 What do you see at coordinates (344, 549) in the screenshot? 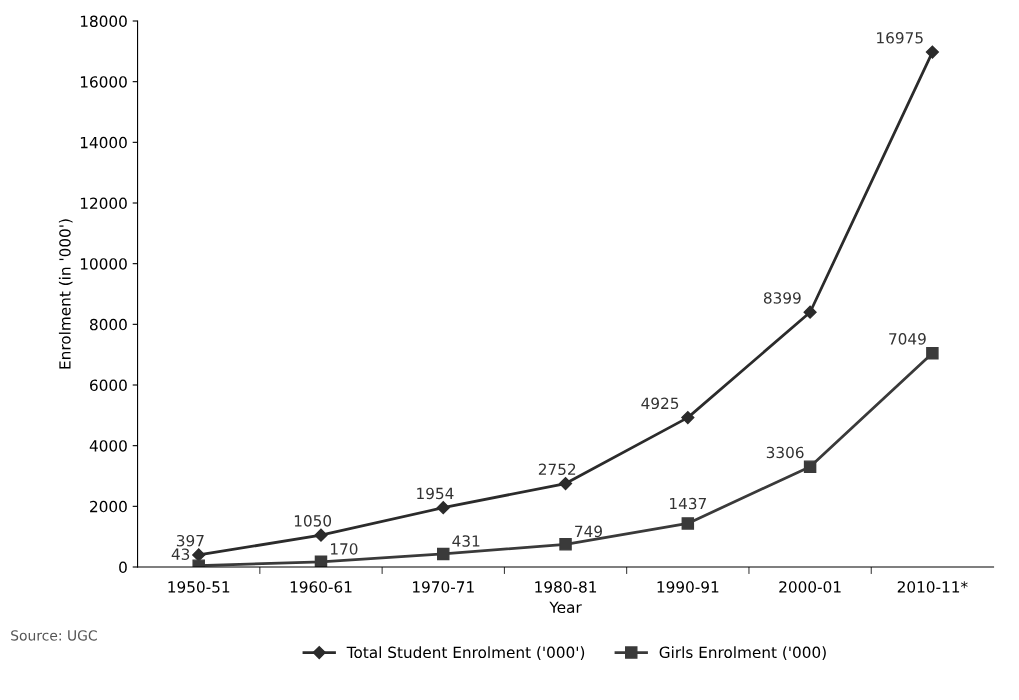
I see `data-label: 170` at bounding box center [344, 549].